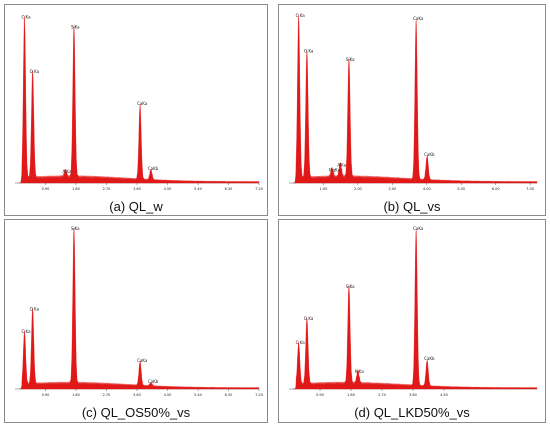  What do you see at coordinates (412, 206) in the screenshot?
I see `caption-b: (b) QL_vs` at bounding box center [412, 206].